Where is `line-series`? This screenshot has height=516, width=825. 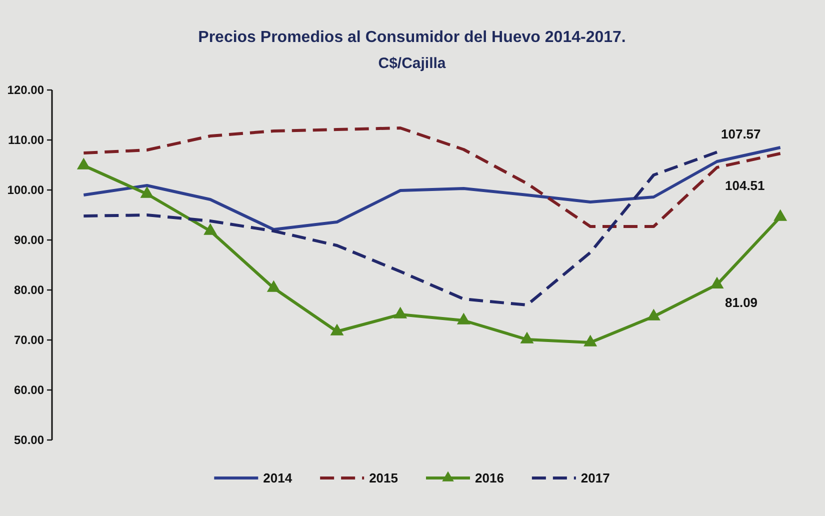 line-series is located at coordinates (432, 188).